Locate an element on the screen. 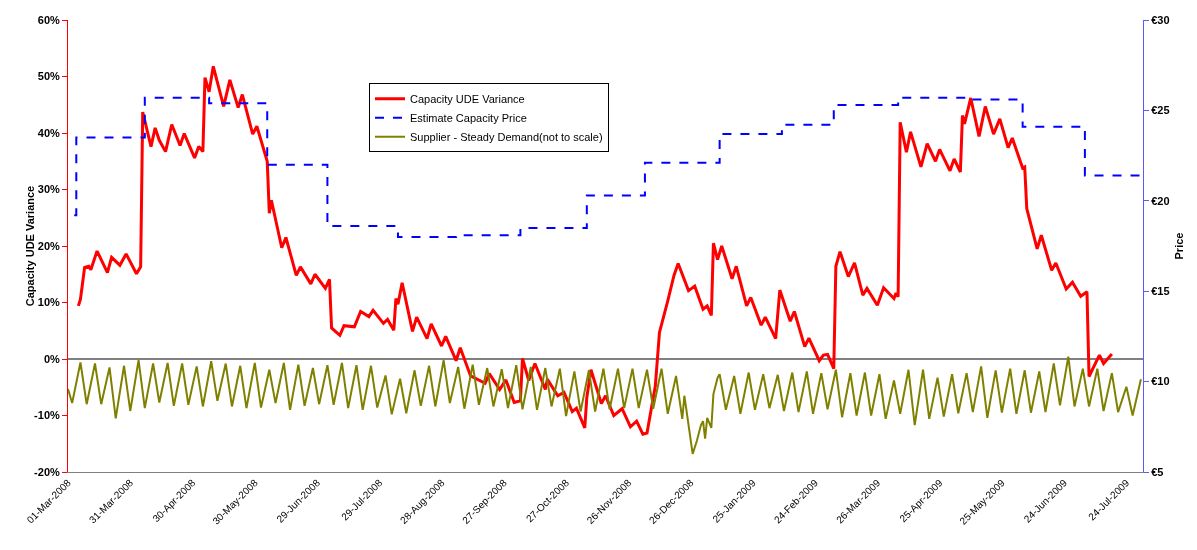 The width and height of the screenshot is (1197, 550). y2-axis-title: Price is located at coordinates (1178, 246).